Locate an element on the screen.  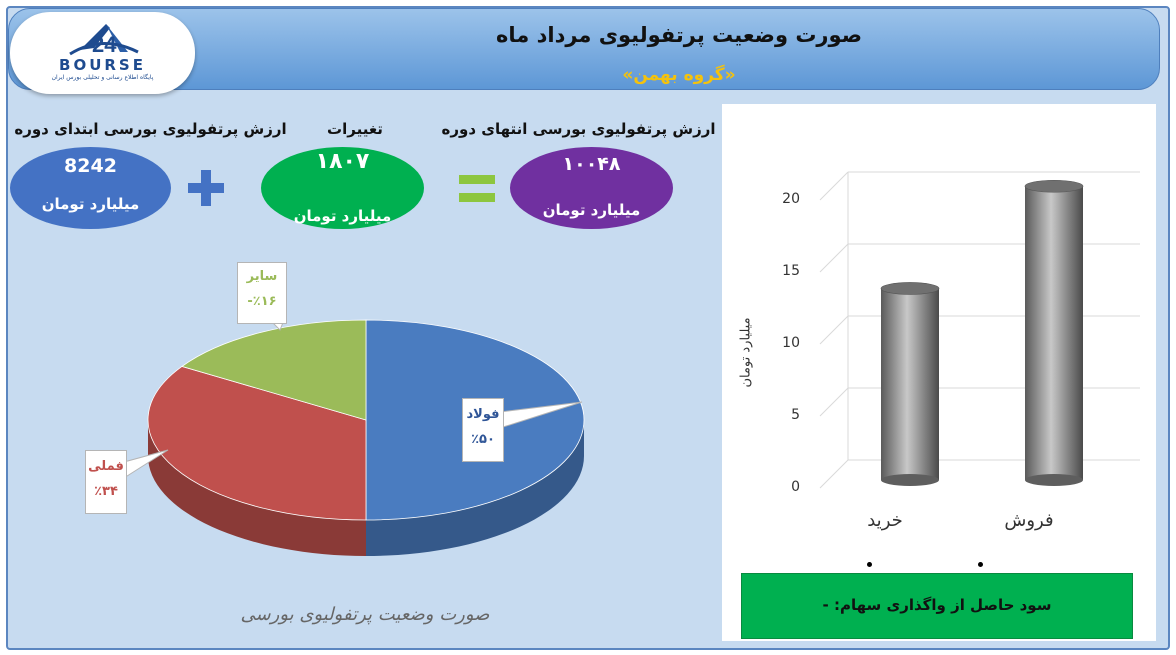
slice-value-fameli: ٪۳۴ is located at coordinates (106, 491).